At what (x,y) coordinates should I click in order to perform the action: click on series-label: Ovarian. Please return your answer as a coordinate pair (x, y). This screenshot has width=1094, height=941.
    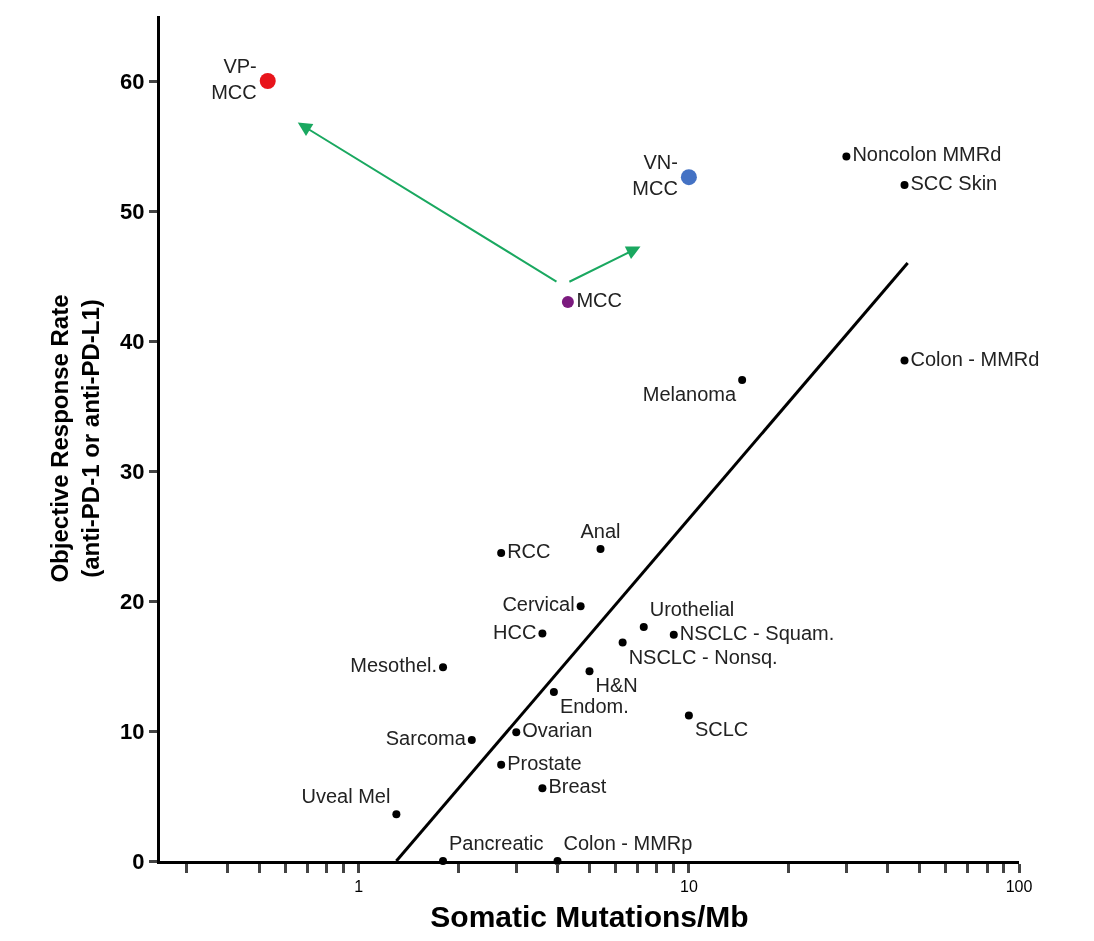
    Looking at the image, I should click on (557, 730).